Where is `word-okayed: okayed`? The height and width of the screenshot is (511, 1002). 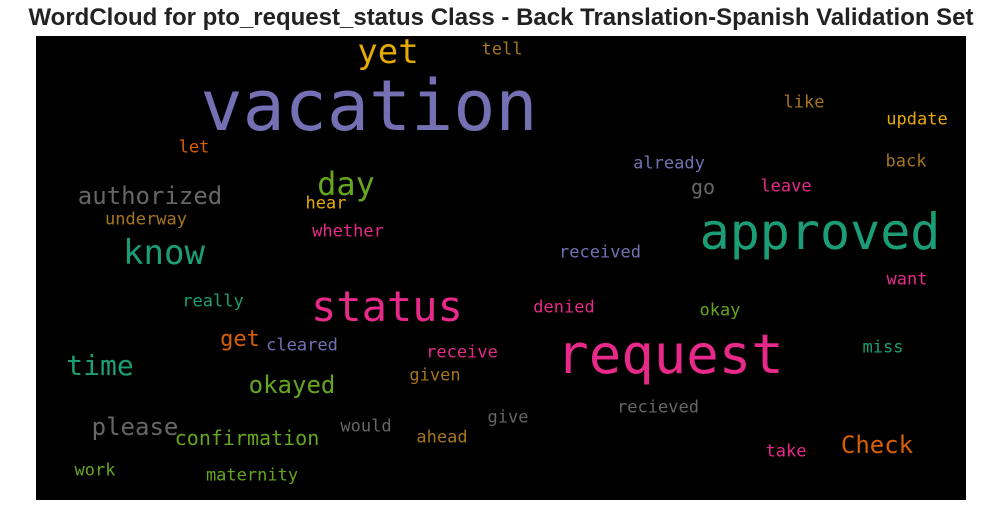 word-okayed: okayed is located at coordinates (292, 385).